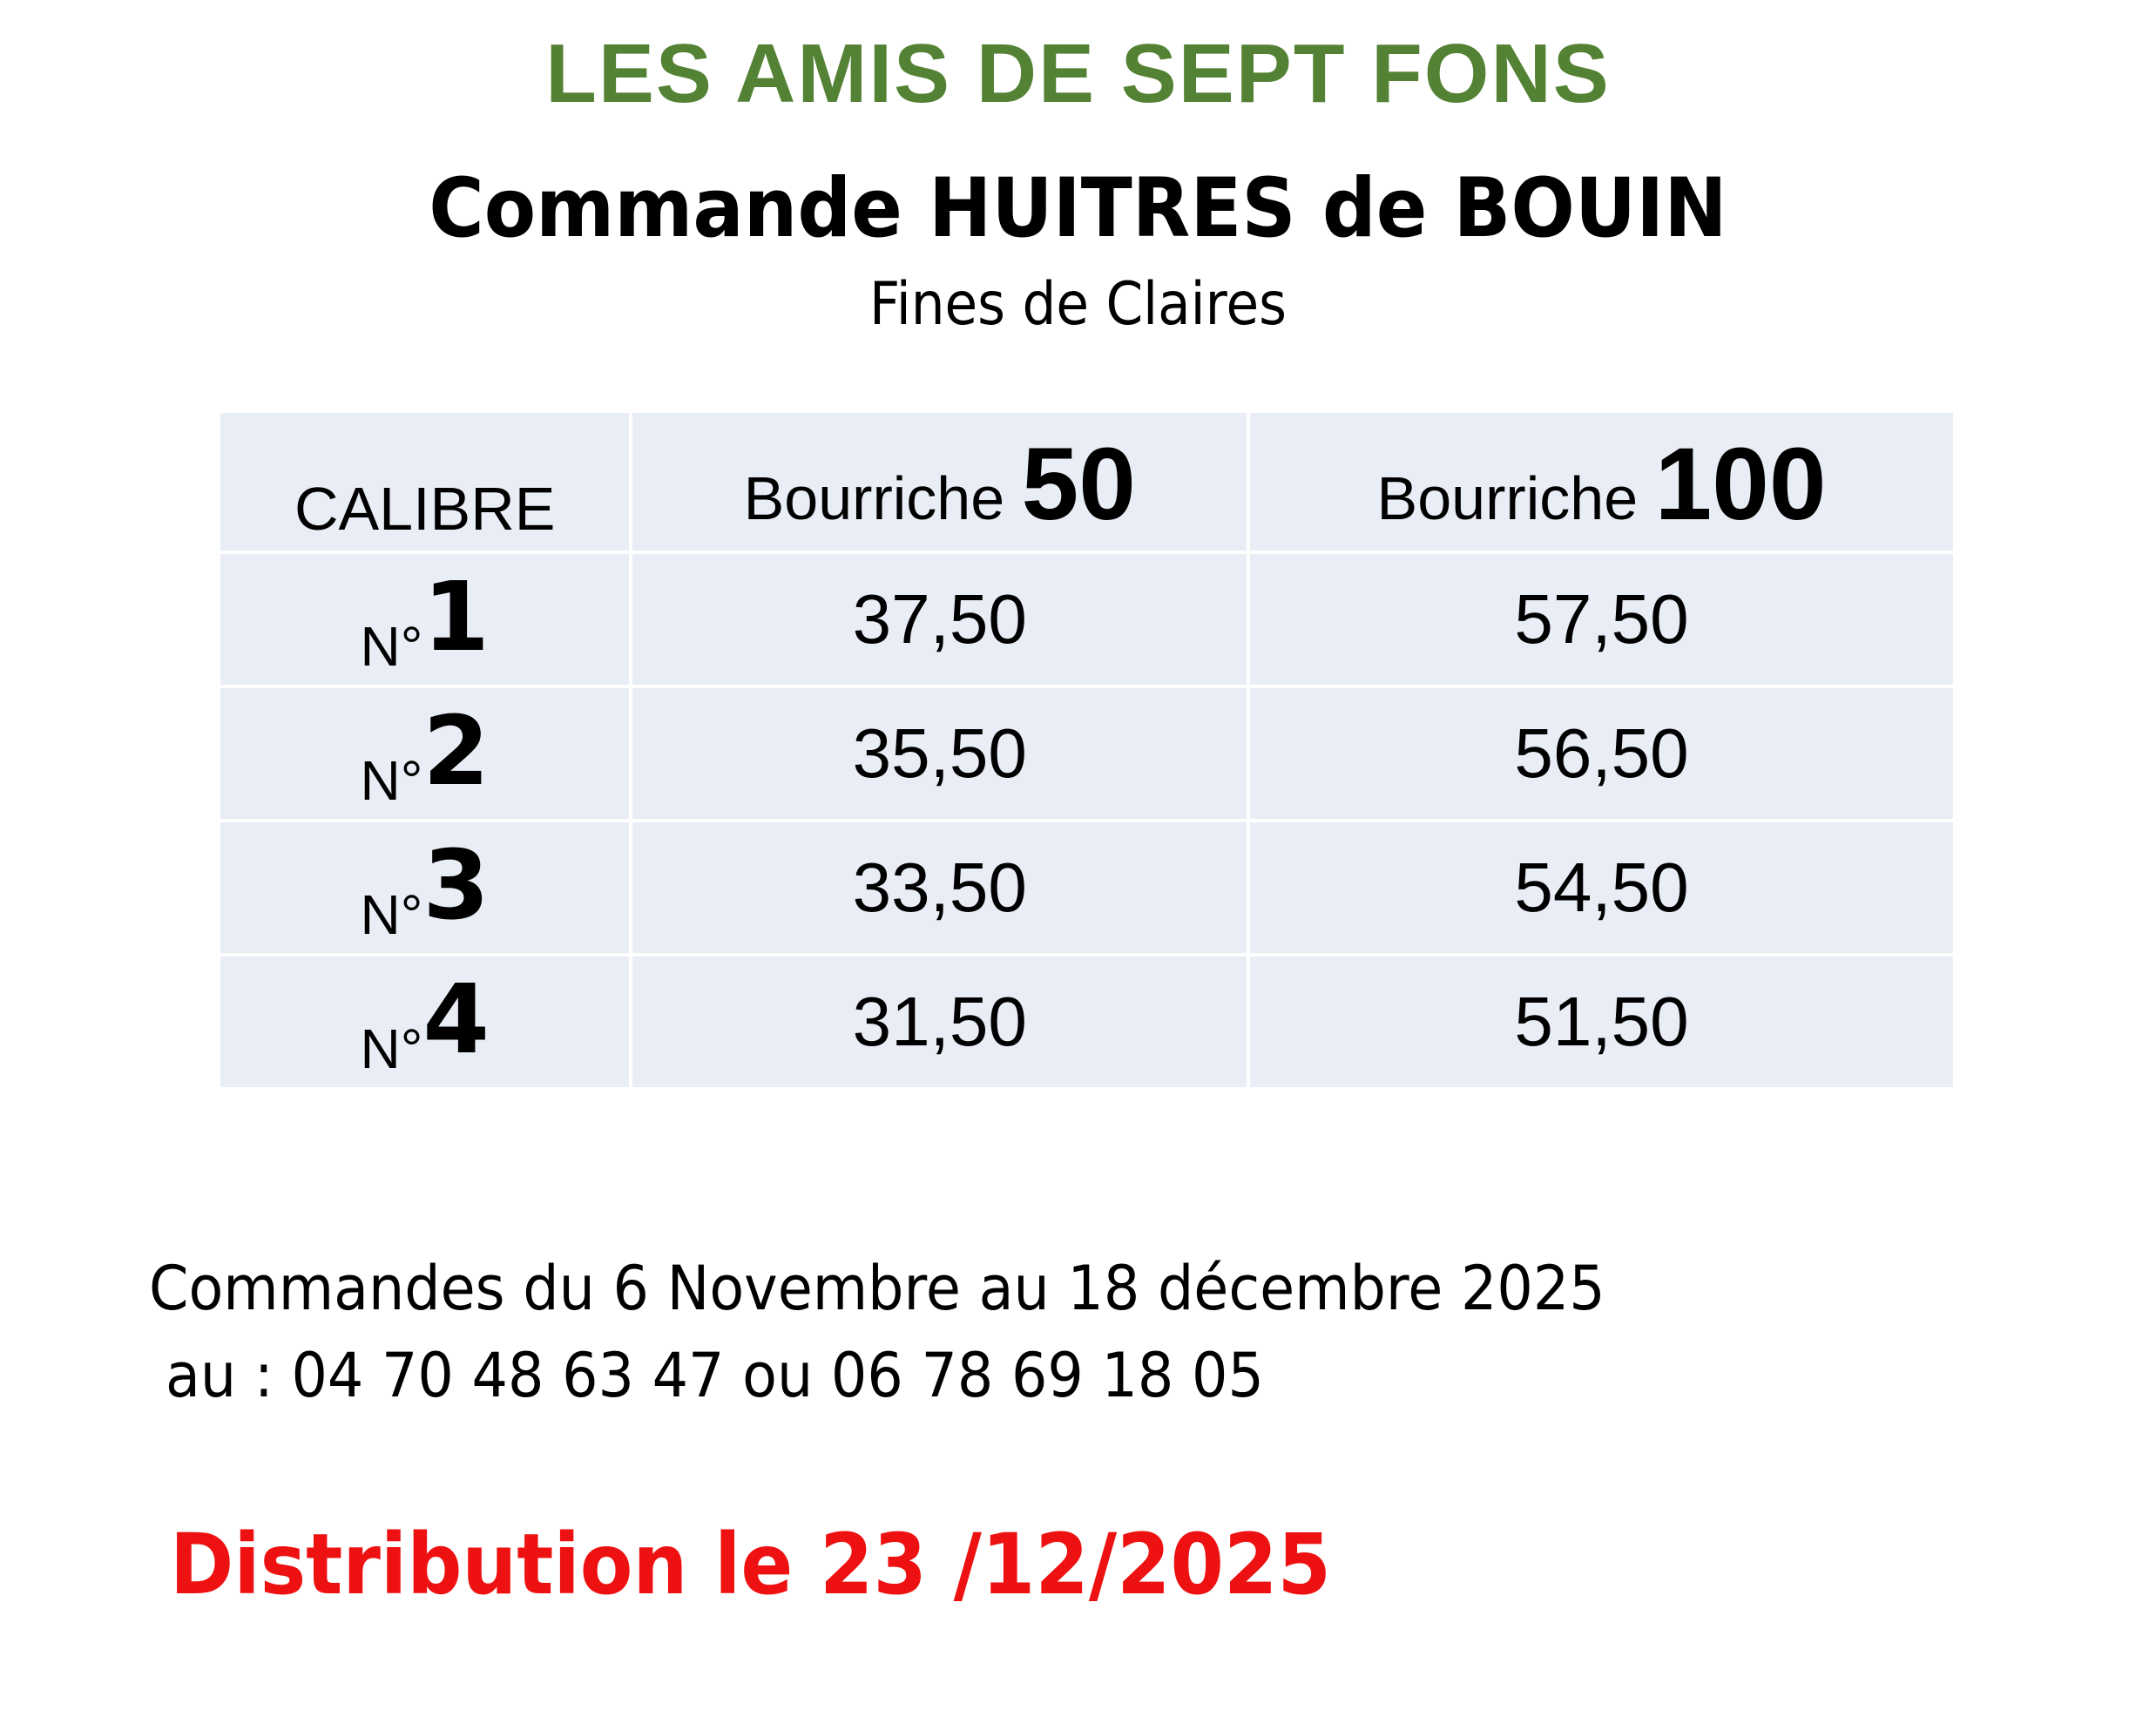 Image resolution: width=2156 pixels, height=1717 pixels. Describe the element at coordinates (940, 754) in the screenshot. I see `price-50-cell: 35,50` at that location.